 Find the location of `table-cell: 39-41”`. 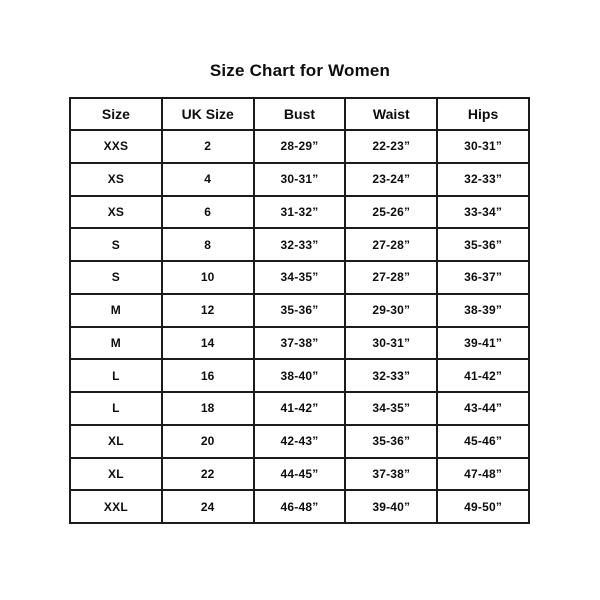

table-cell: 39-41” is located at coordinates (483, 343).